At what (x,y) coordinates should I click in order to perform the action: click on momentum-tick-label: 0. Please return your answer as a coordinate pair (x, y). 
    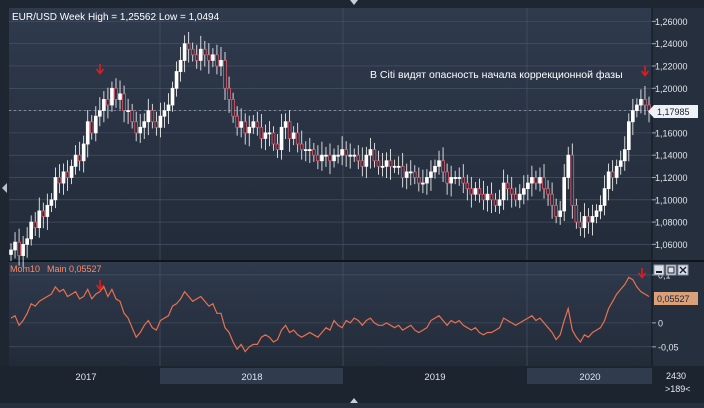
    Looking at the image, I should click on (660, 323).